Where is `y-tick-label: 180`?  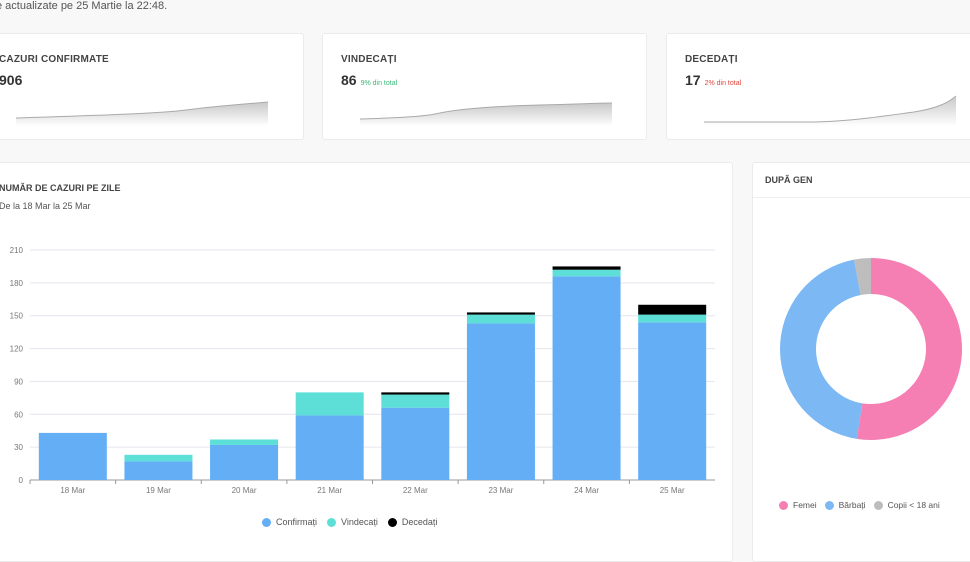 y-tick-label: 180 is located at coordinates (17, 283).